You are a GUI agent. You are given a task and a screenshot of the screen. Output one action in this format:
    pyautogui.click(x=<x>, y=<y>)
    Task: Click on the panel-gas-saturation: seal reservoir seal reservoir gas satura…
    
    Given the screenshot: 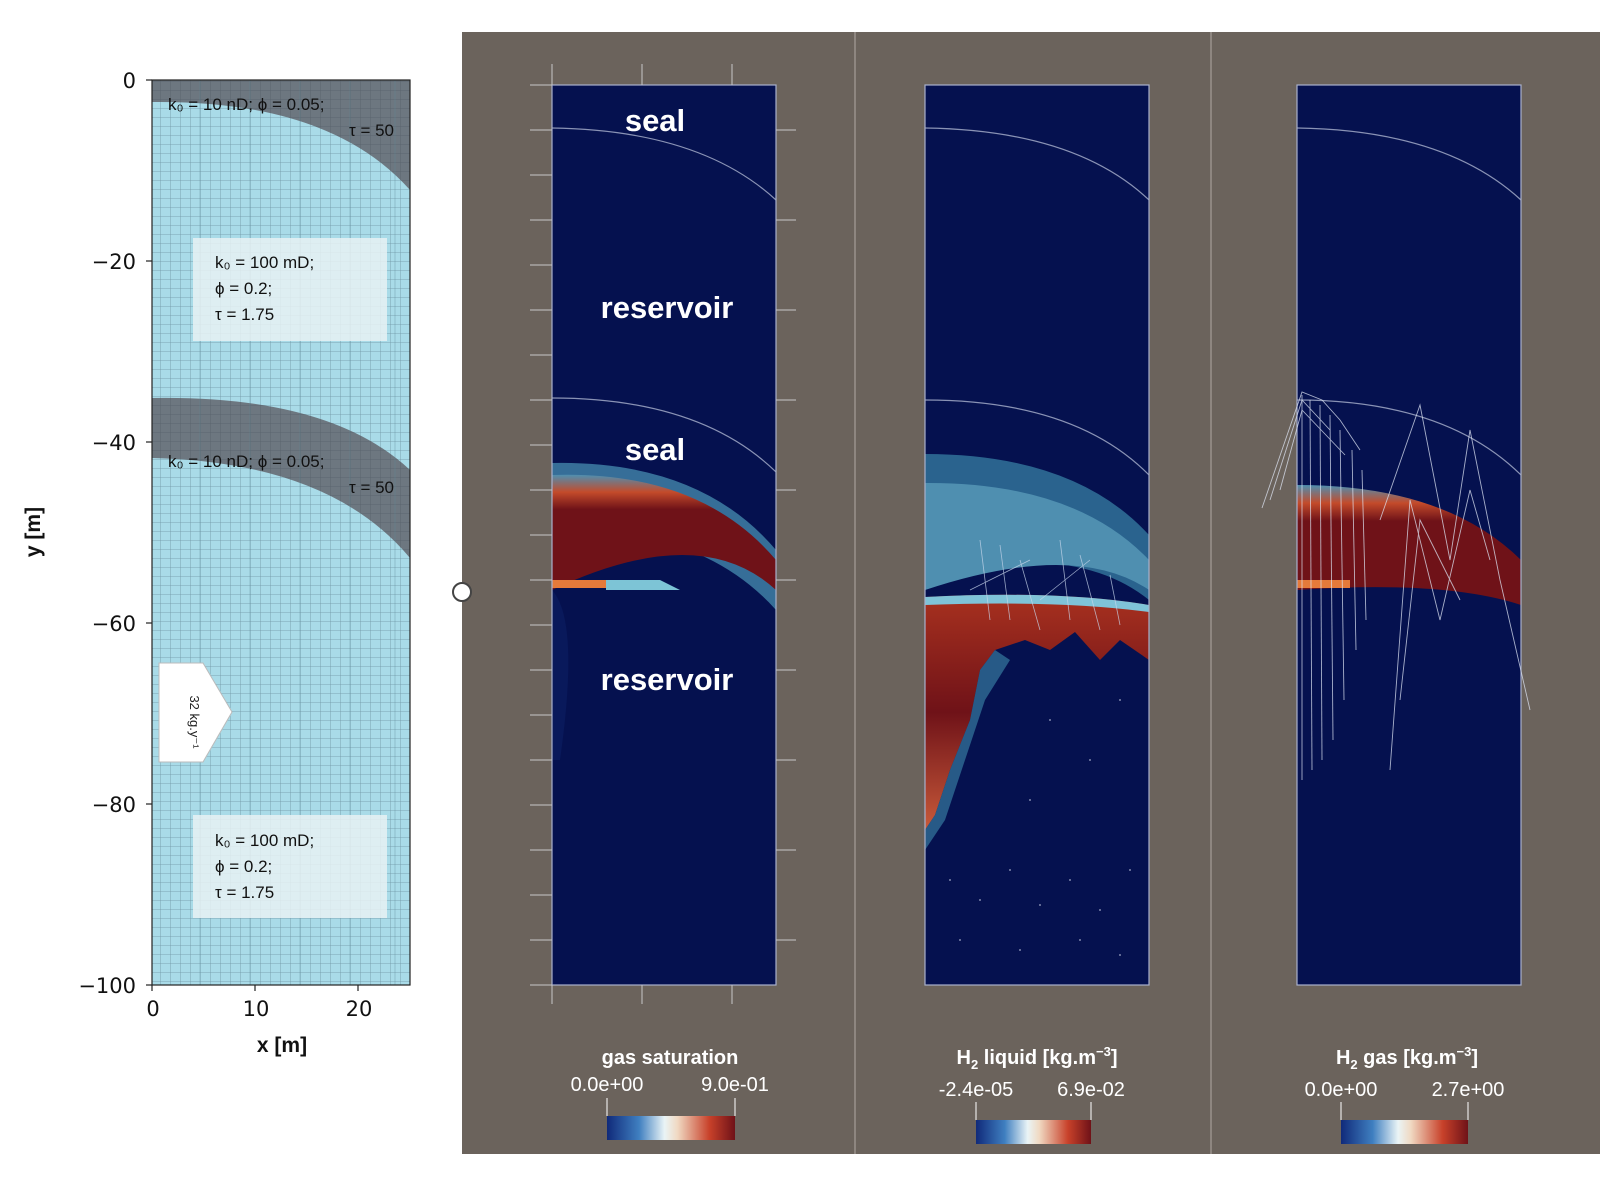 What is the action you would take?
    pyautogui.click(x=663, y=602)
    